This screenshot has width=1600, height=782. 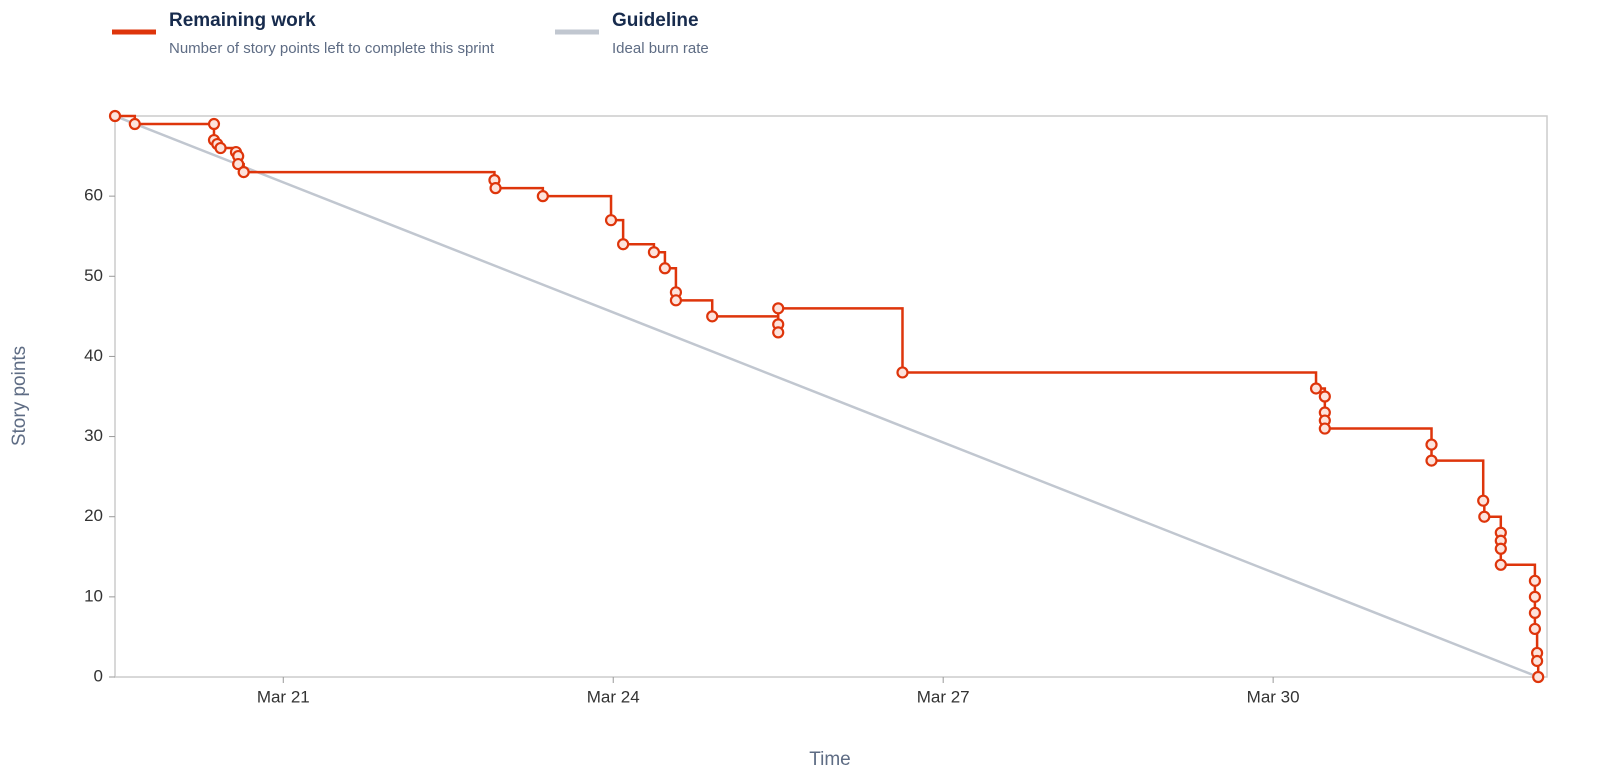 What do you see at coordinates (93, 275) in the screenshot?
I see `y-tick-label: 50` at bounding box center [93, 275].